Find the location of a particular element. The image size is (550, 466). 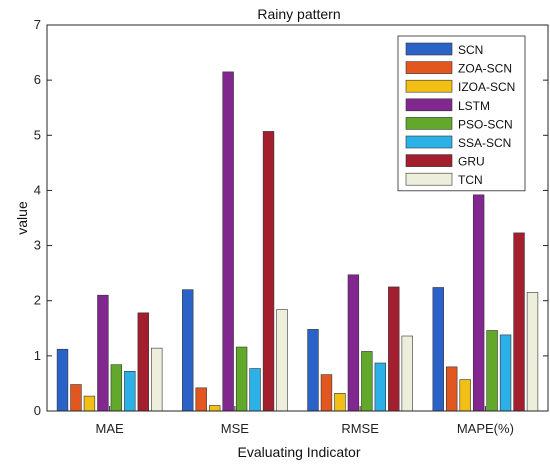

bar-izoa-scn-mape is located at coordinates (465, 395).